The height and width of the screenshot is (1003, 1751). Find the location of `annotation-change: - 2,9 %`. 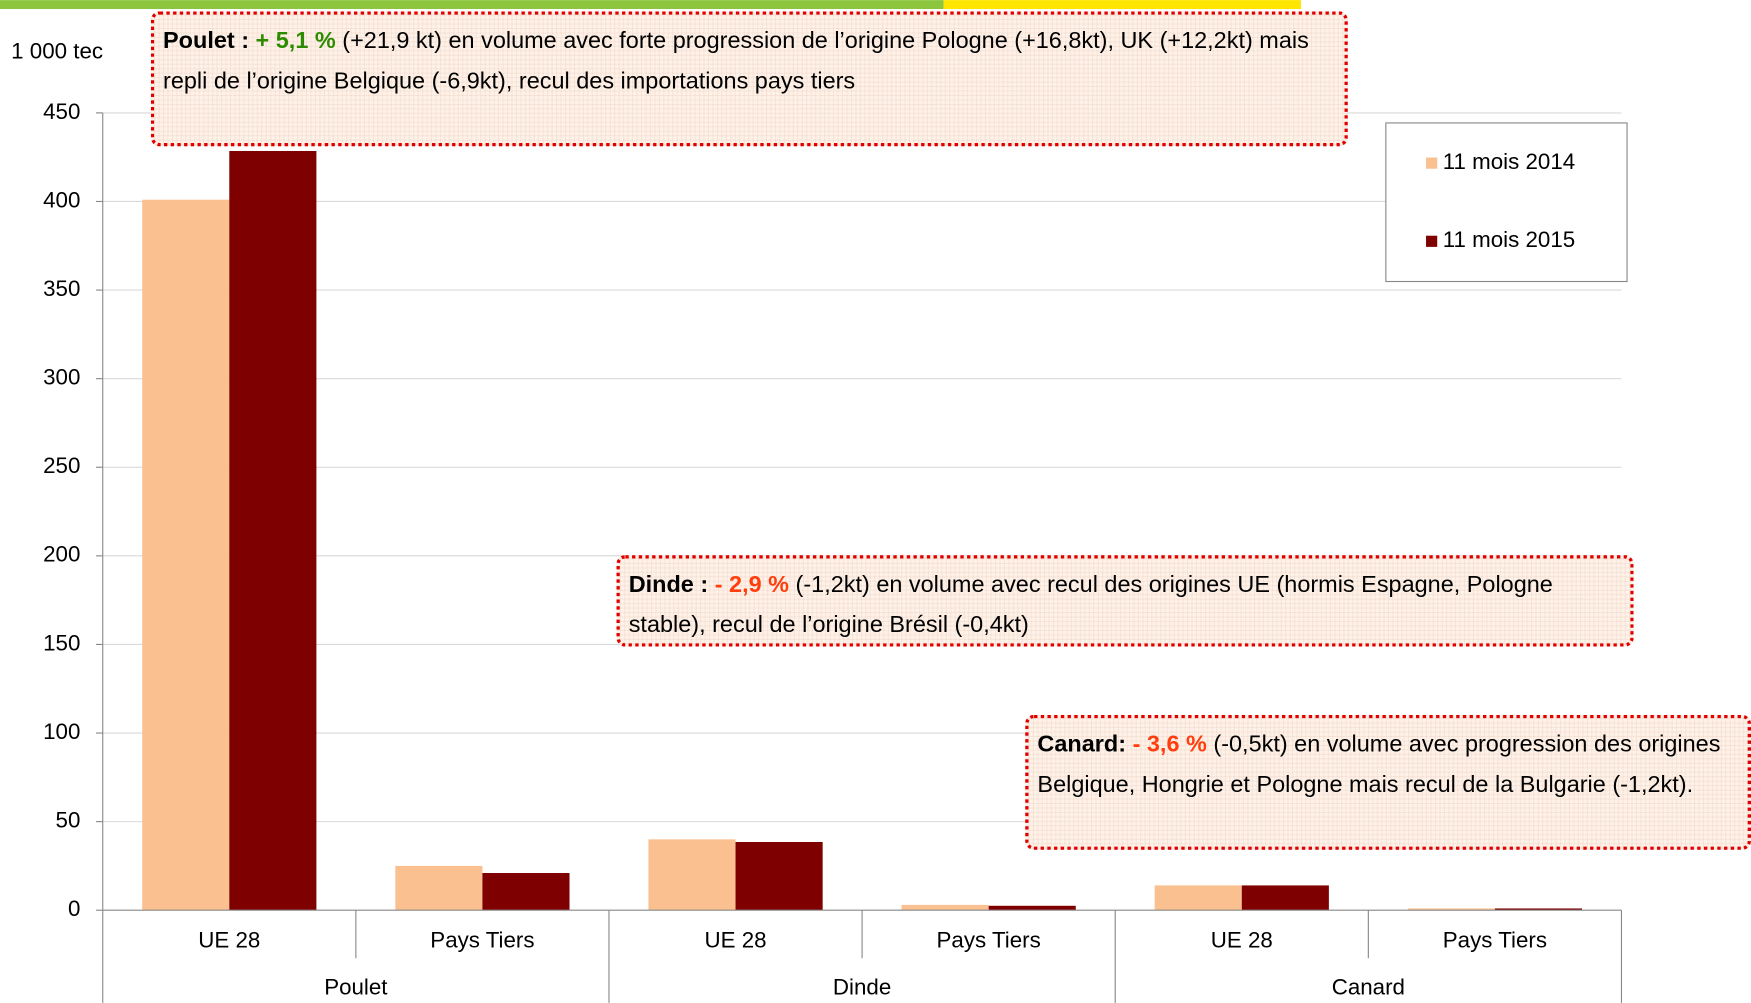

annotation-change: - 2,9 % is located at coordinates (752, 584).